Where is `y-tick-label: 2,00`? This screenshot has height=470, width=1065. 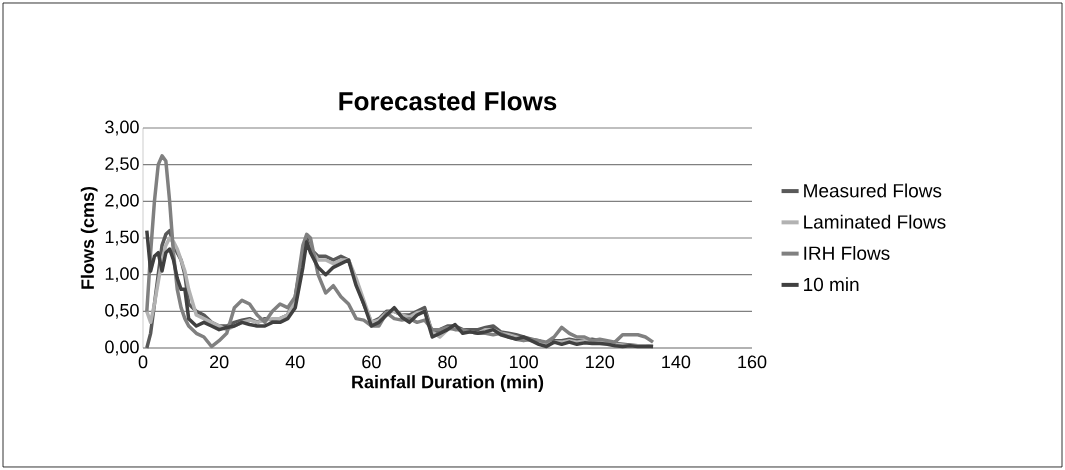 y-tick-label: 2,00 is located at coordinates (122, 201).